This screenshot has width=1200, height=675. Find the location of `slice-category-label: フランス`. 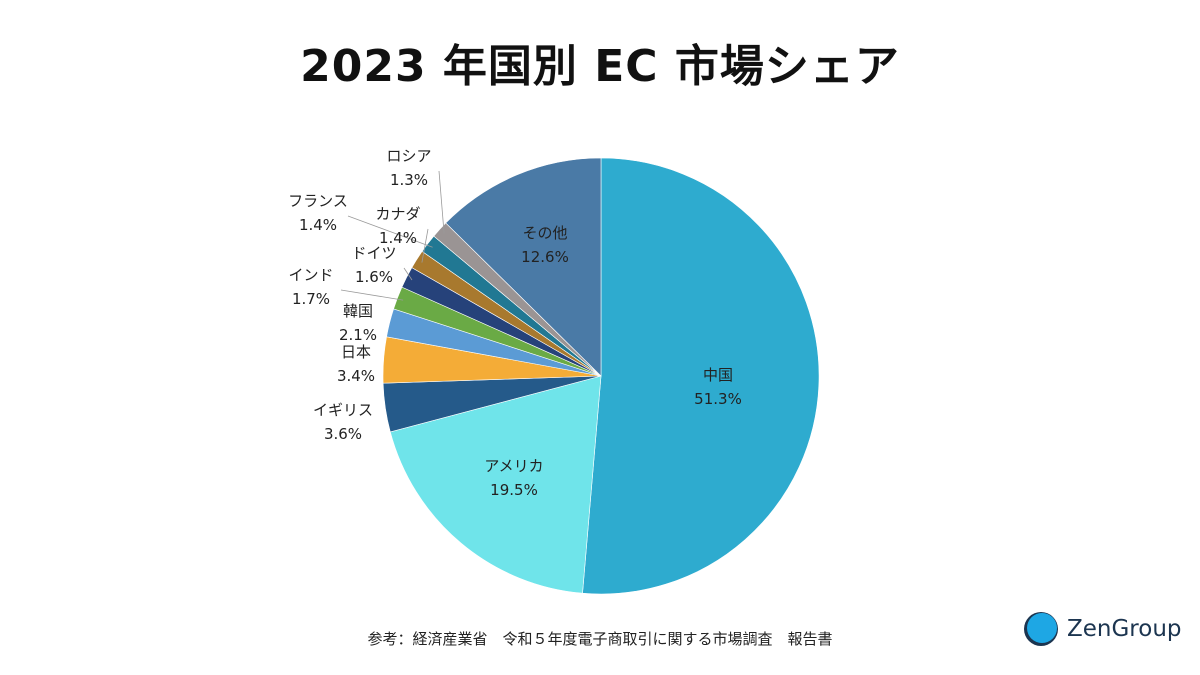

slice-category-label: フランス is located at coordinates (318, 201).